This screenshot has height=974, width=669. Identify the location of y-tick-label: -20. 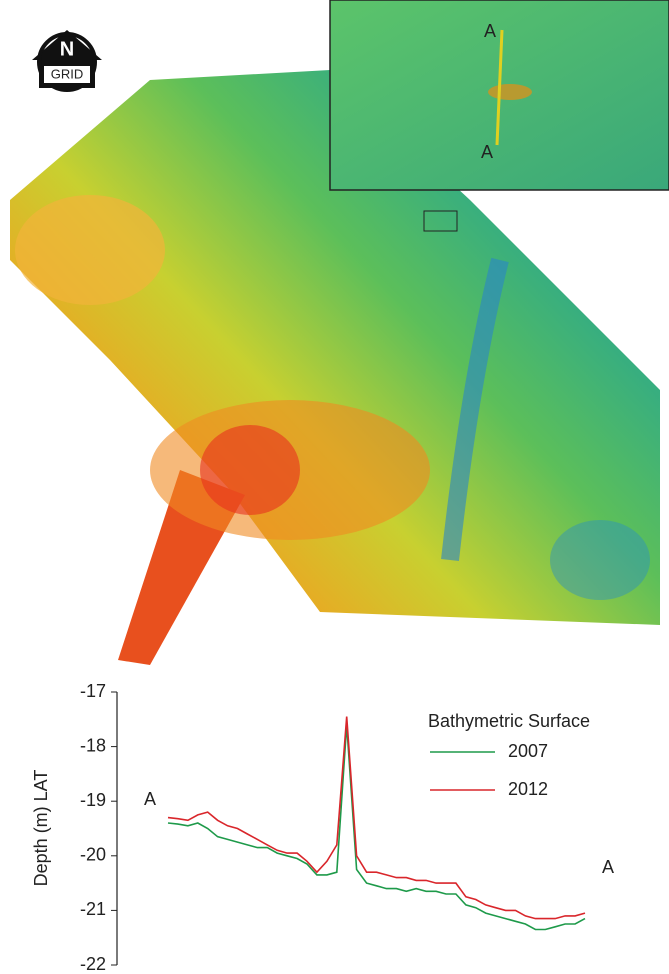
(93, 855).